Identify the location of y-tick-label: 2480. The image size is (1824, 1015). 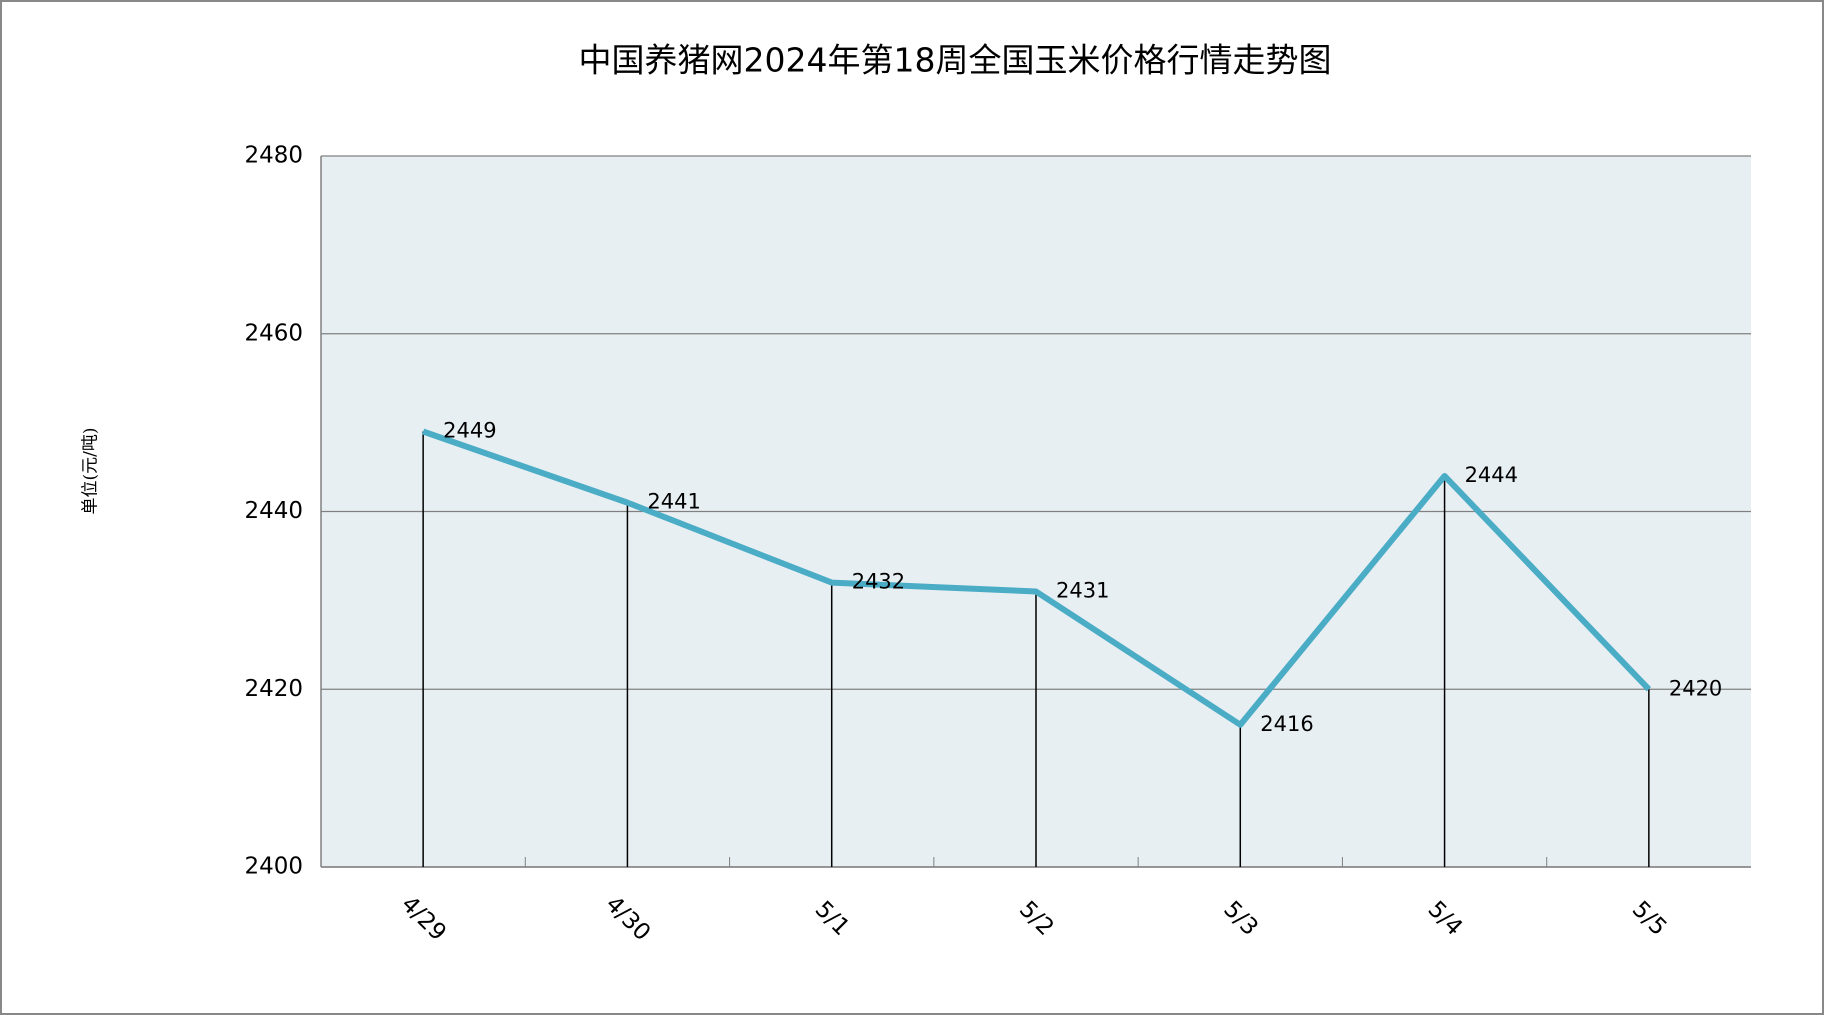
(273, 156).